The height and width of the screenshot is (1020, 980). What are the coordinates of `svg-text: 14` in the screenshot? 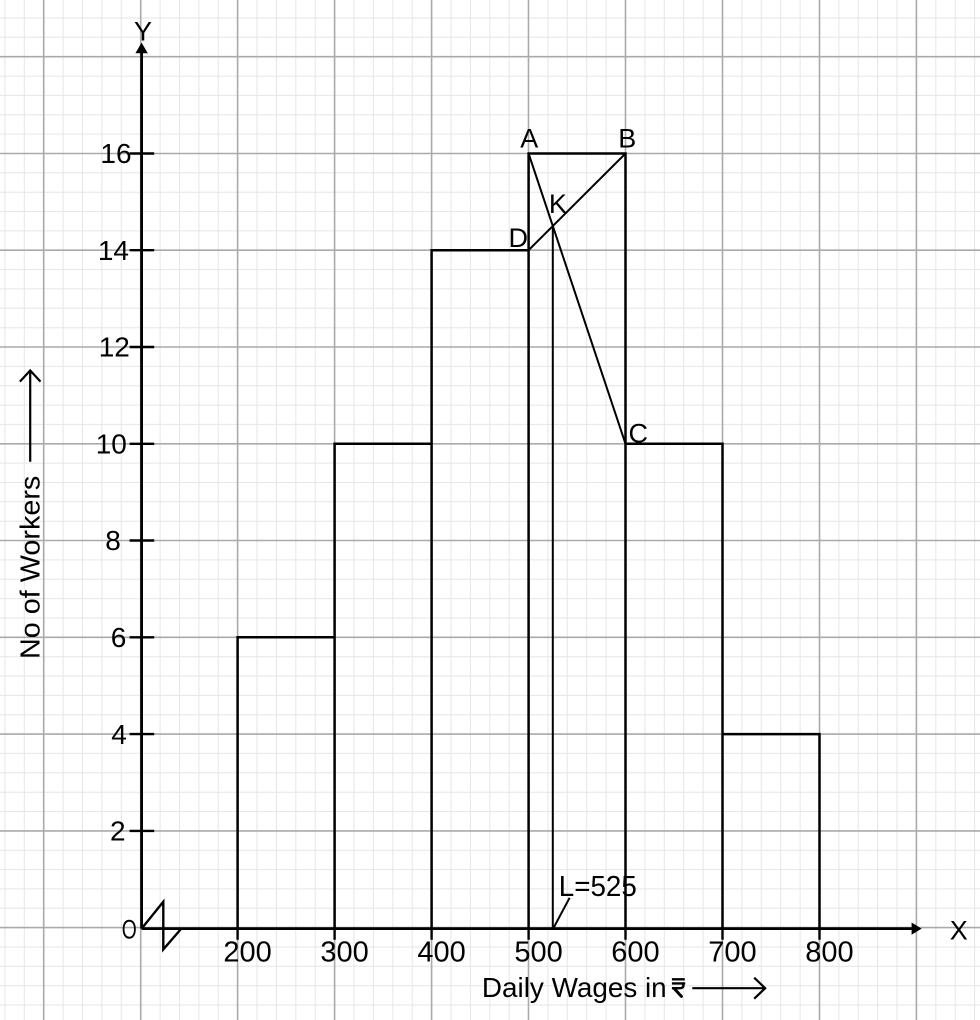 It's located at (113, 250).